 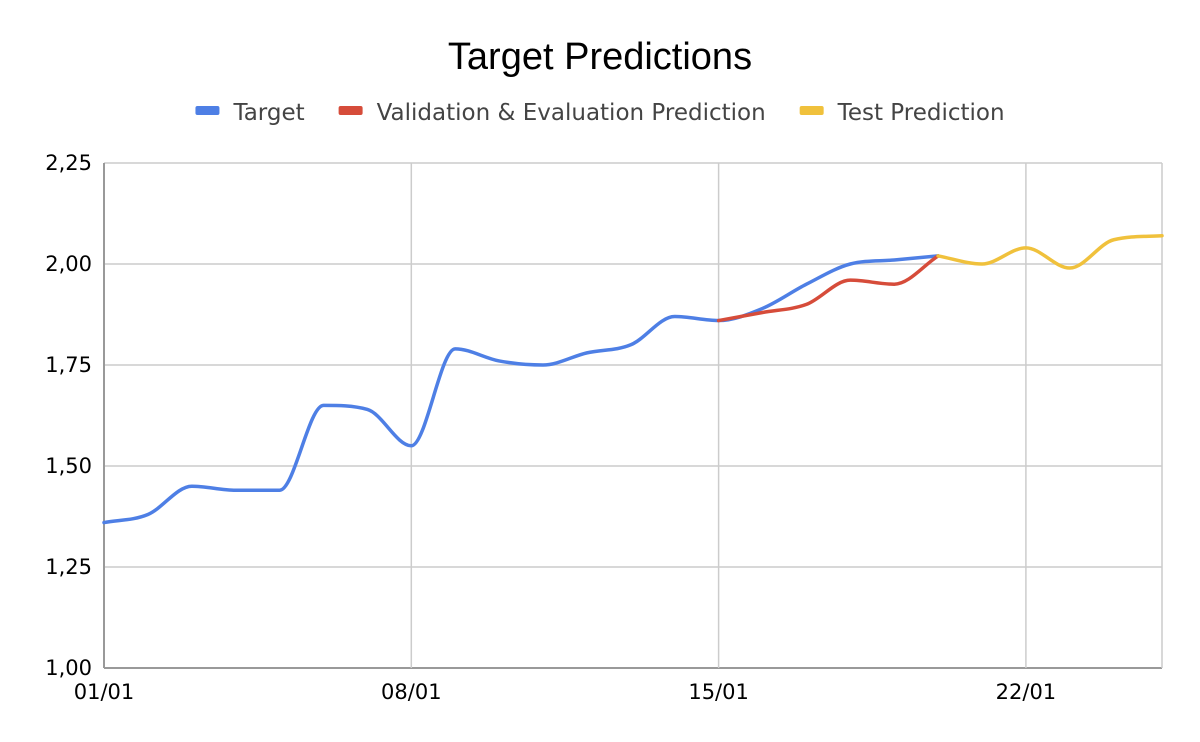 I want to click on legend-label: Target, so click(x=268, y=113).